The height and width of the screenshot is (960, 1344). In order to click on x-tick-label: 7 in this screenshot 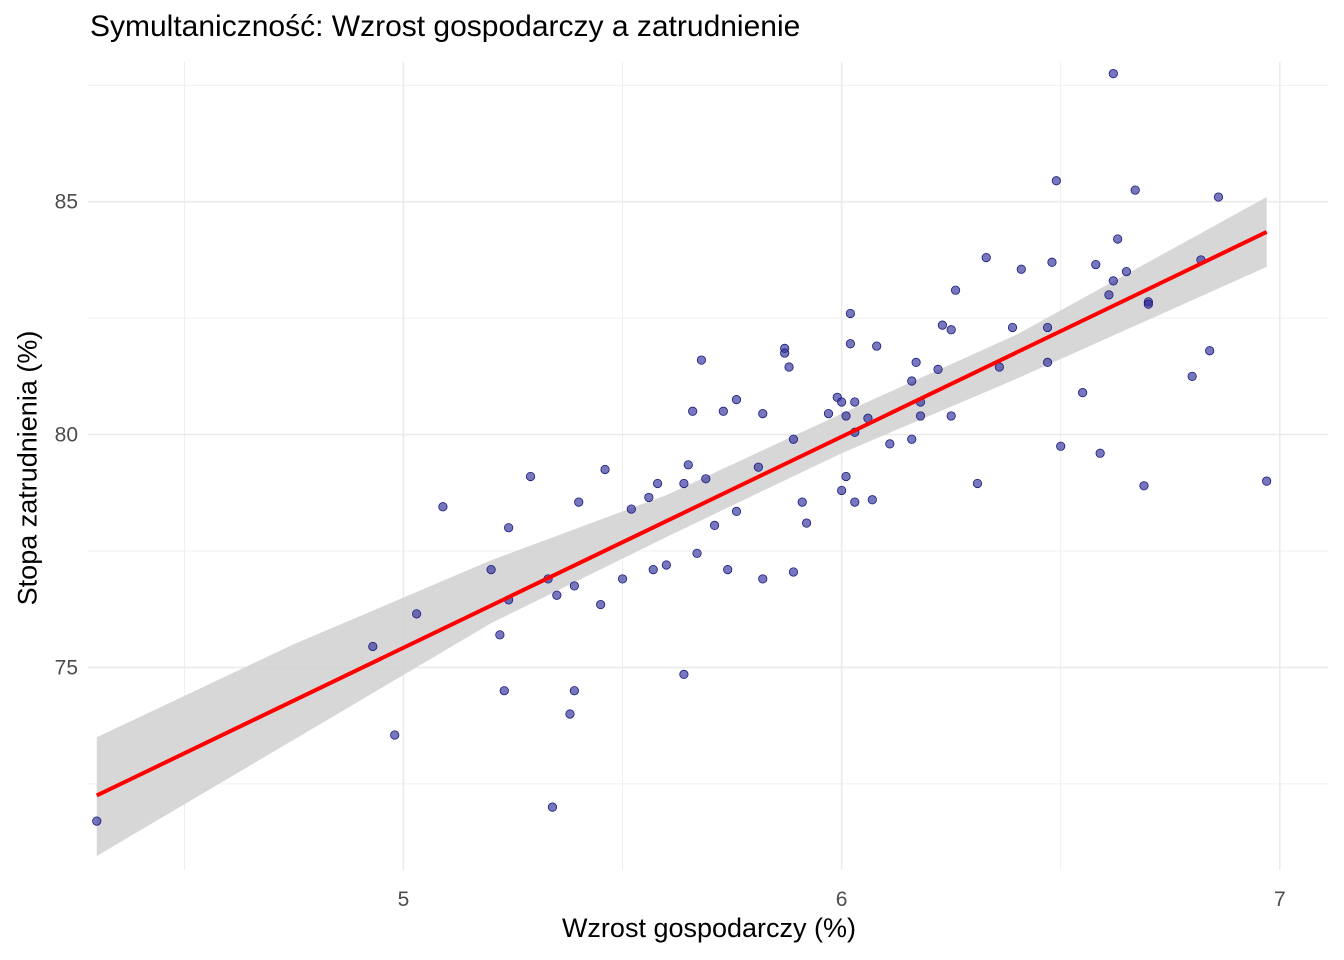, I will do `click(1280, 899)`.